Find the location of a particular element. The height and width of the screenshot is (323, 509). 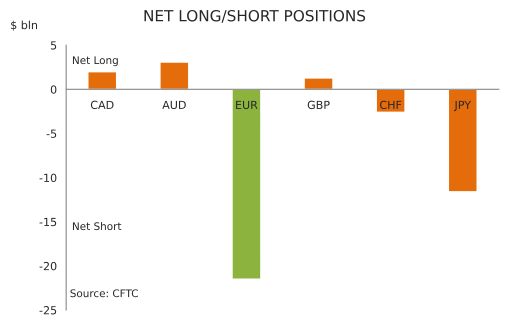

y-tick-label: -5 is located at coordinates (51, 134).